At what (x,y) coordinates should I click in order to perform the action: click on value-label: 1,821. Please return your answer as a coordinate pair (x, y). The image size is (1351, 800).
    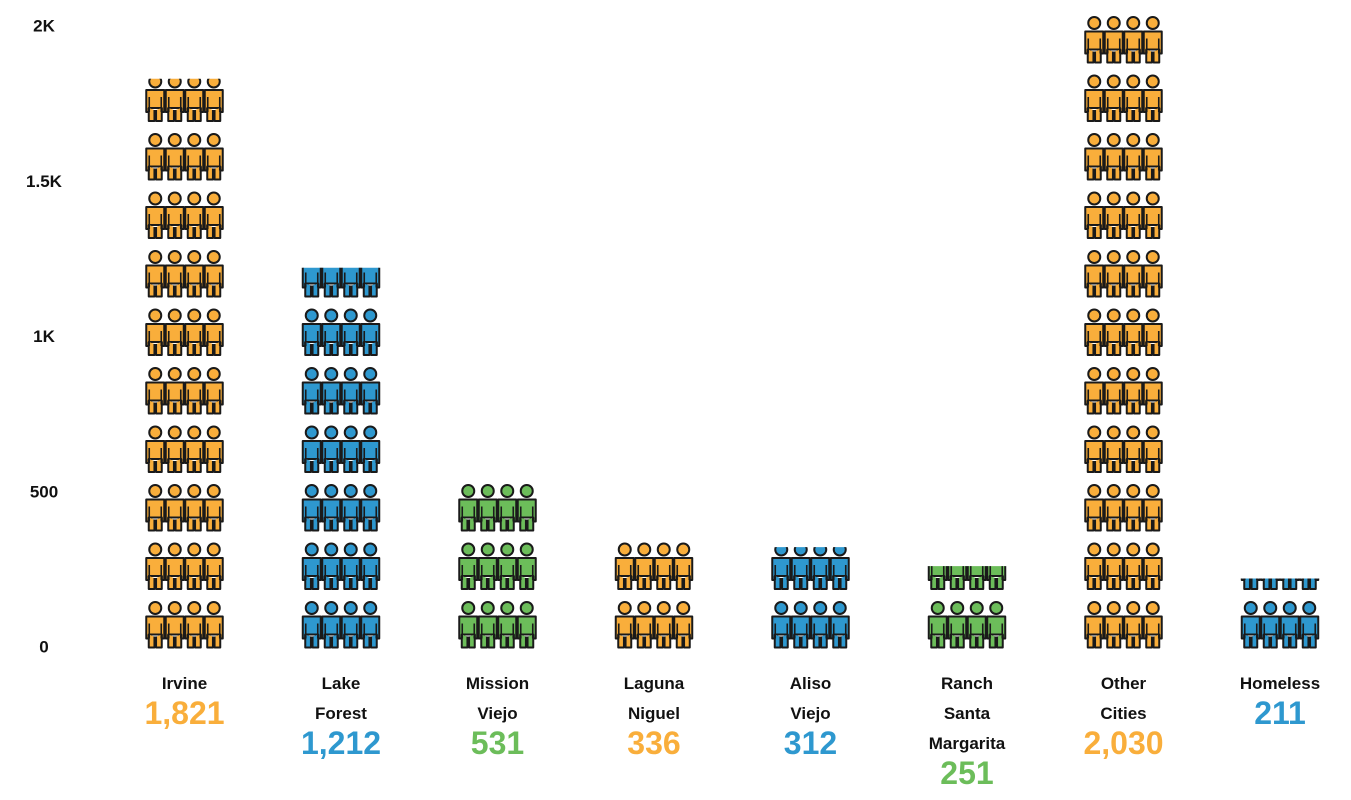
    Looking at the image, I should click on (184, 713).